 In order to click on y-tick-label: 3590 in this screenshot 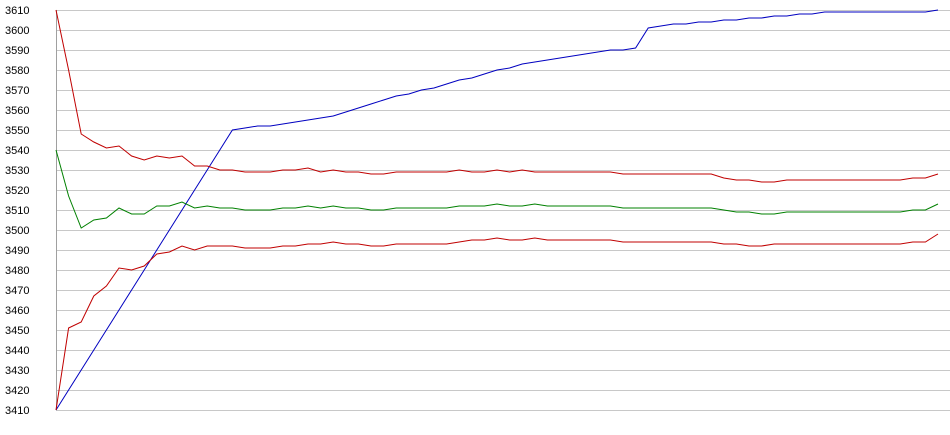, I will do `click(17, 51)`.